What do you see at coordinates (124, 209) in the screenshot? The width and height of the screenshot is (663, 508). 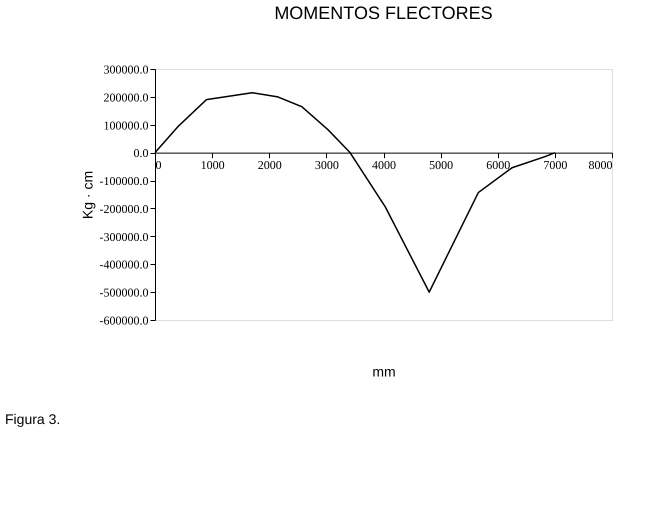 I see `y-tick-label: -200000.0` at bounding box center [124, 209].